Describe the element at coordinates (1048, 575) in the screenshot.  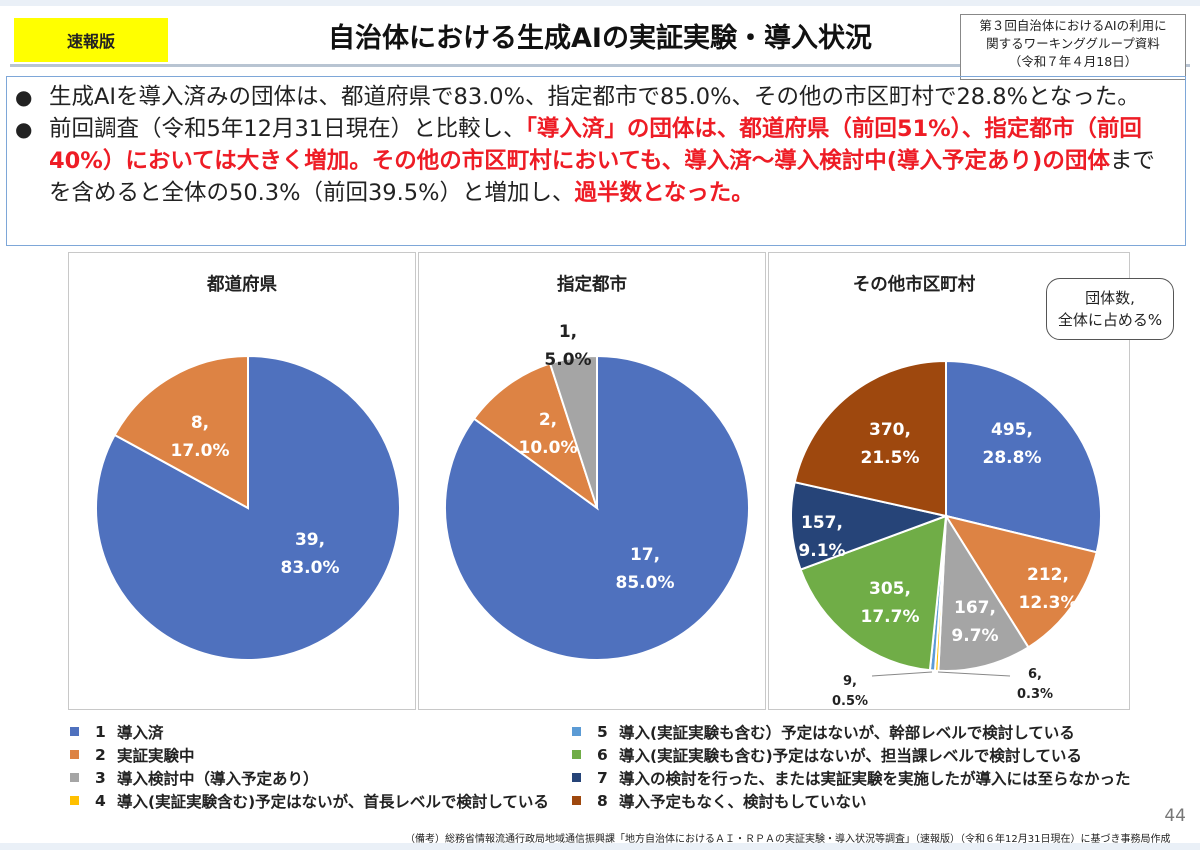
I see `data-label-count: 212,` at that location.